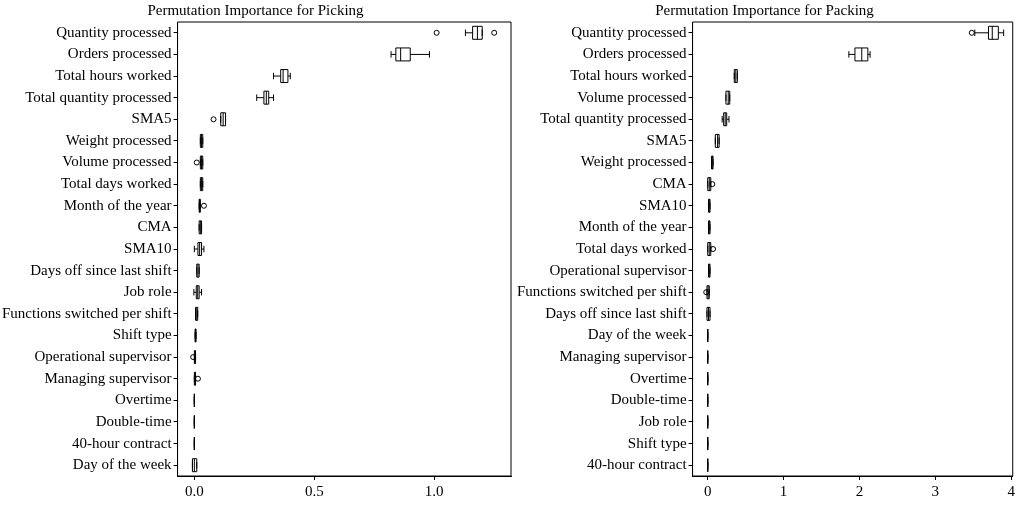 Image resolution: width=1018 pixels, height=506 pixels. I want to click on x-tick-label: 0.0, so click(194, 490).